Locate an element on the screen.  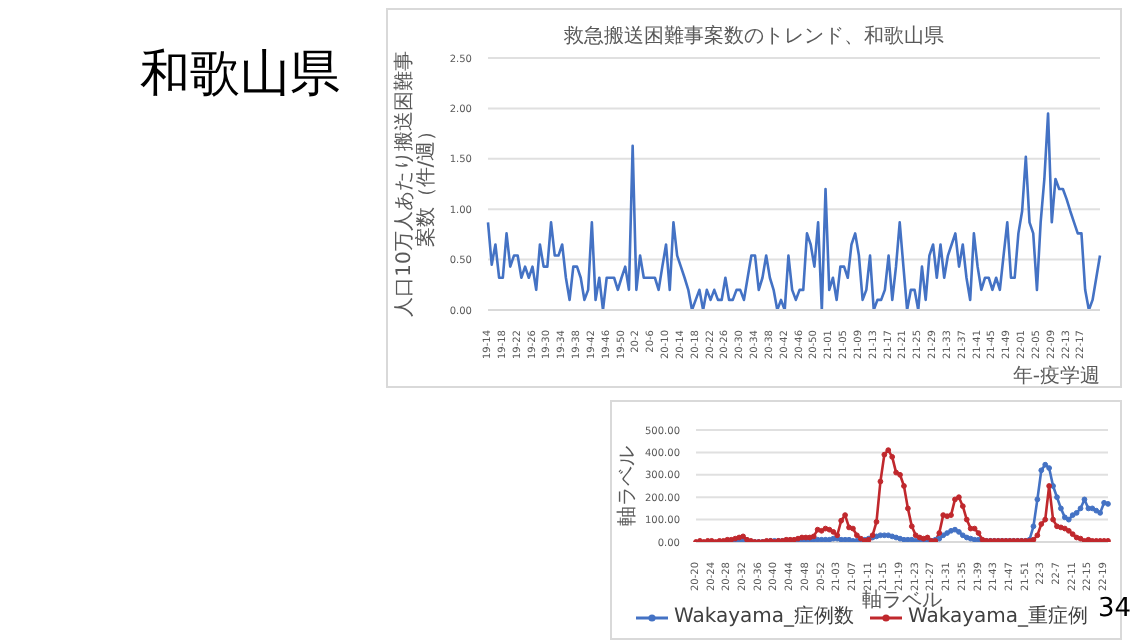
text: 和歌山県 is located at coordinates (240, 74).